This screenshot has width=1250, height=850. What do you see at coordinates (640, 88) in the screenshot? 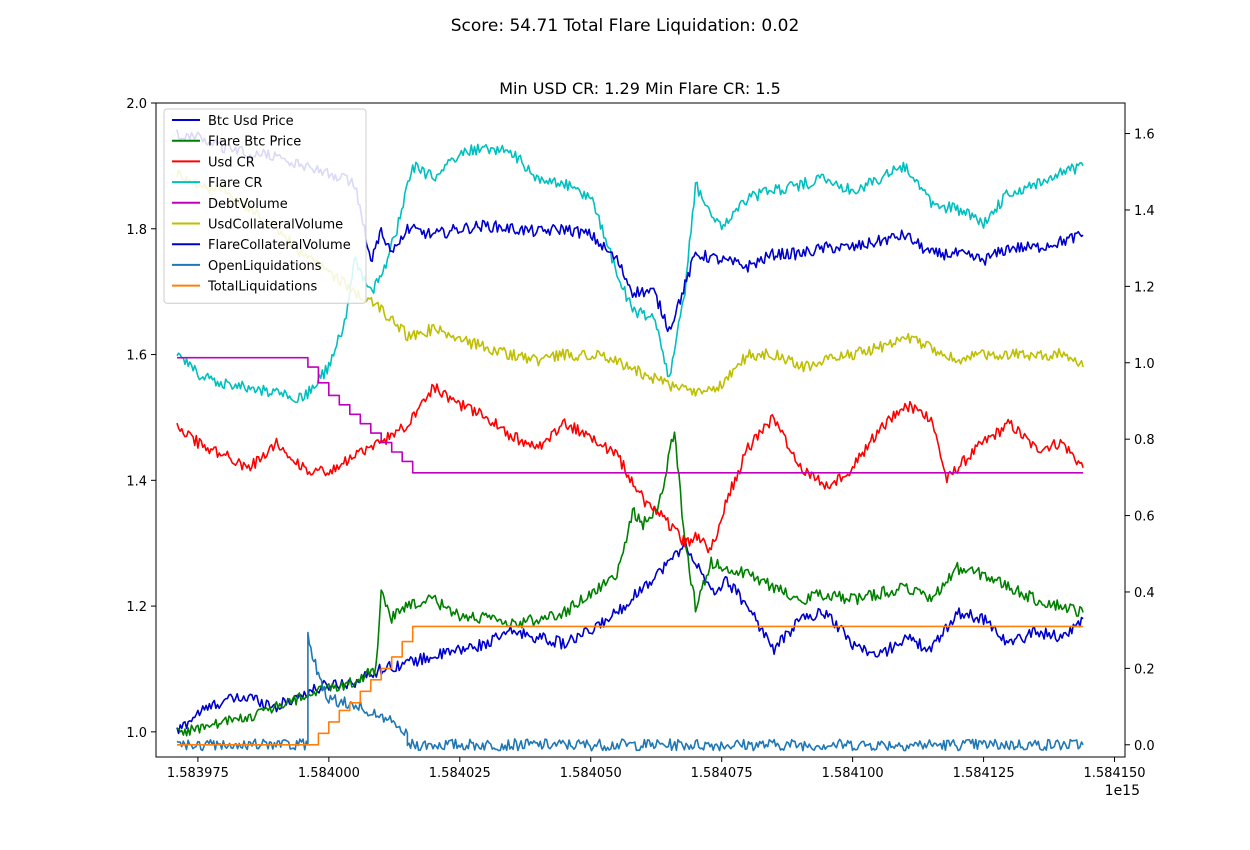
I see `axes-title: Min USD CR: 1.29 Min Flare CR: 1.5` at bounding box center [640, 88].